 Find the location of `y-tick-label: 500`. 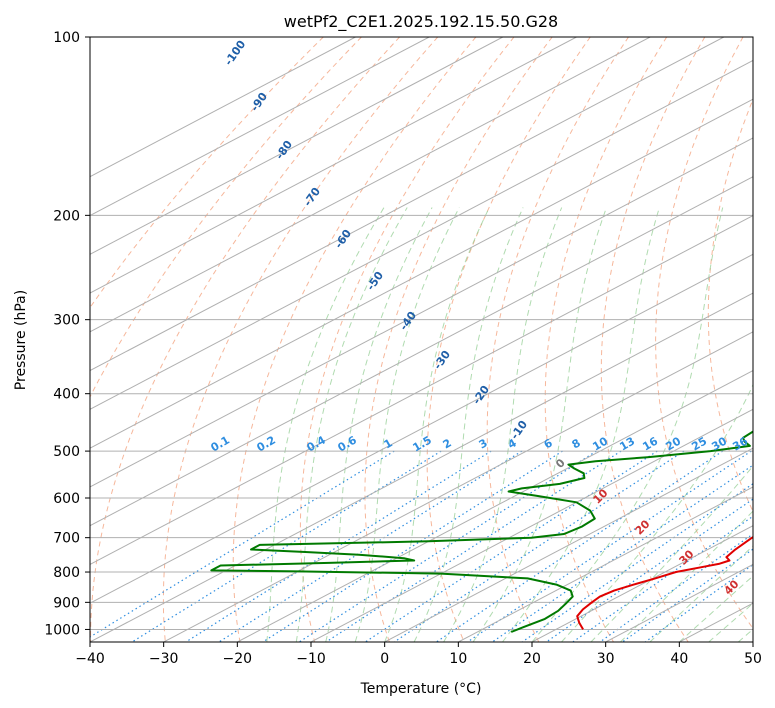

y-tick-label: 500 is located at coordinates (66, 452).